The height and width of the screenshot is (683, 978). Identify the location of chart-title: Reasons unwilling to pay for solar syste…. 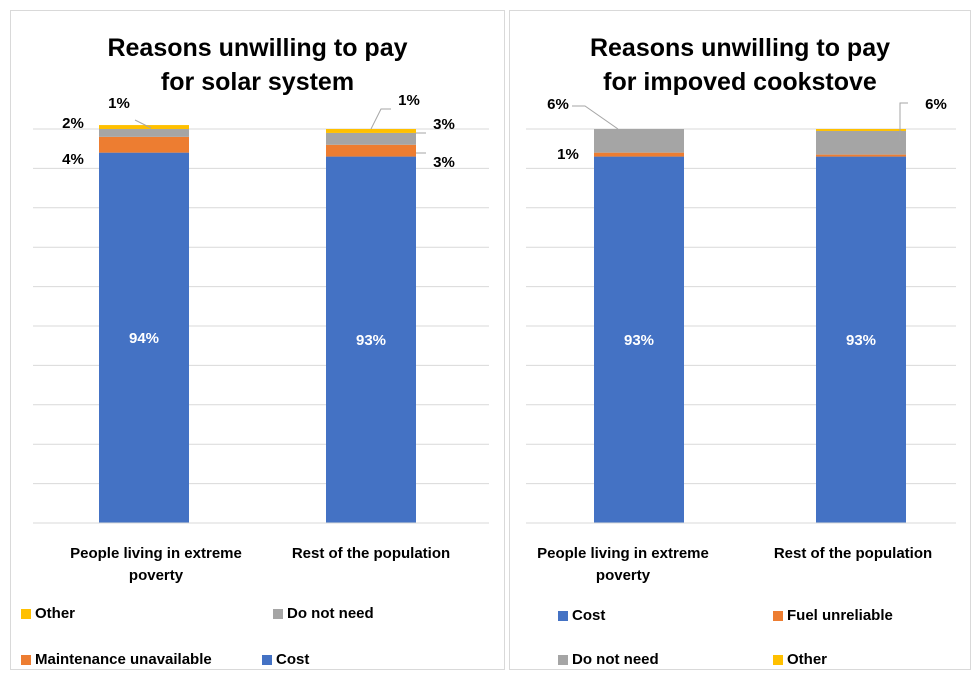
(257, 65).